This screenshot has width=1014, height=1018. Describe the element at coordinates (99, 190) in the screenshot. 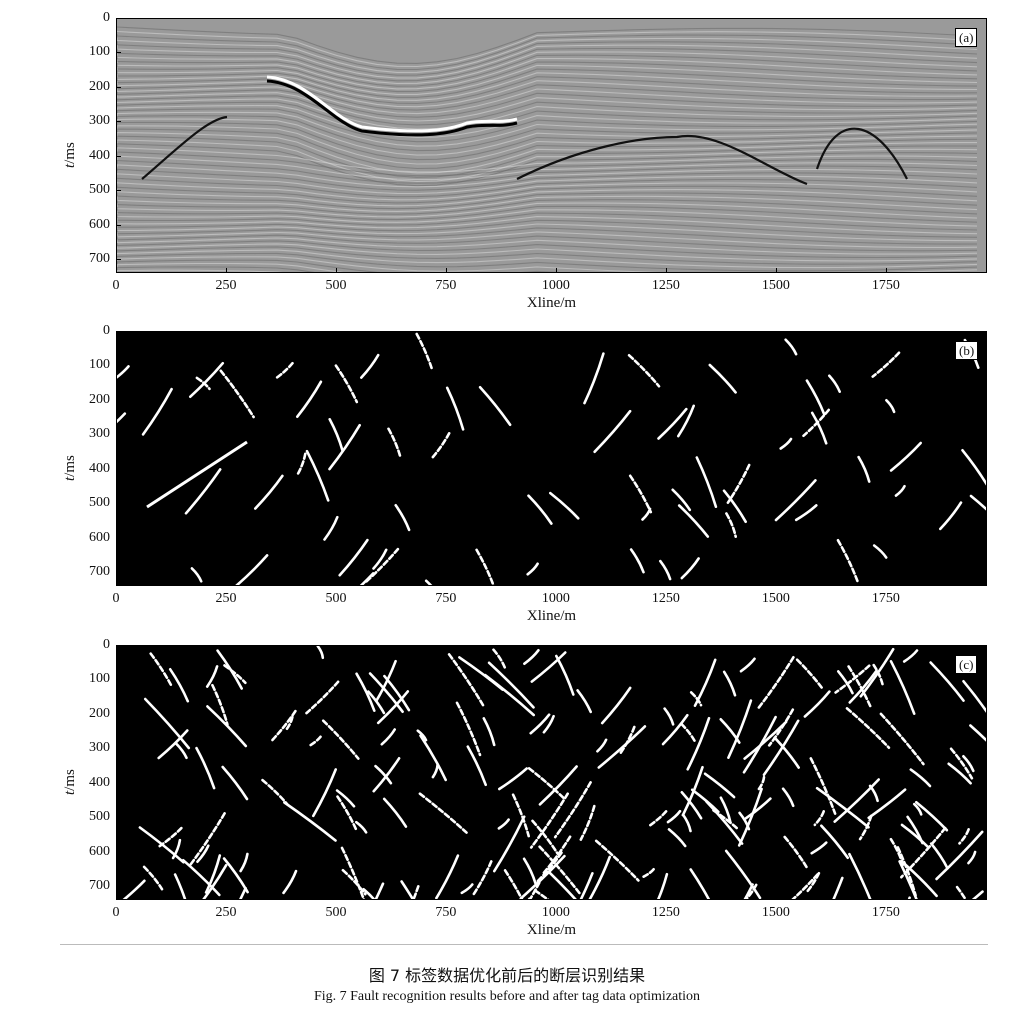

I see `y-tick-label: 500` at that location.